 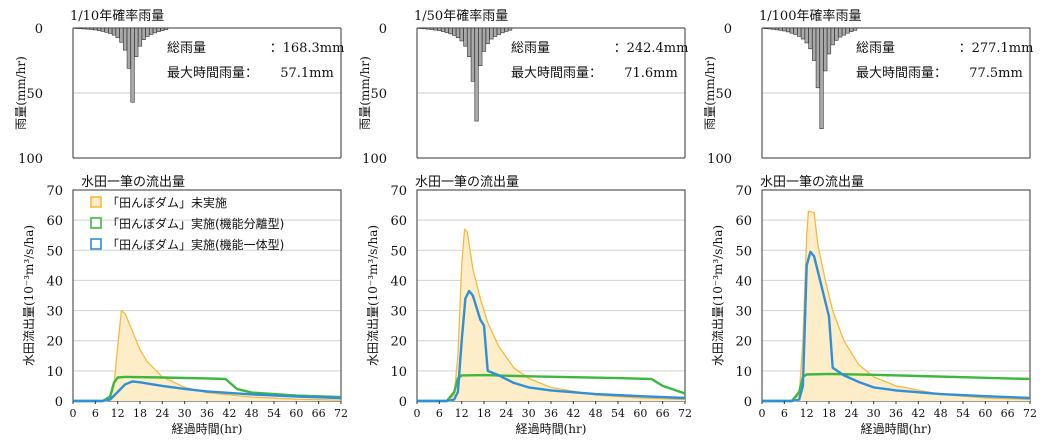 I want to click on stat-value: ：242.4mm, so click(x=651, y=48).